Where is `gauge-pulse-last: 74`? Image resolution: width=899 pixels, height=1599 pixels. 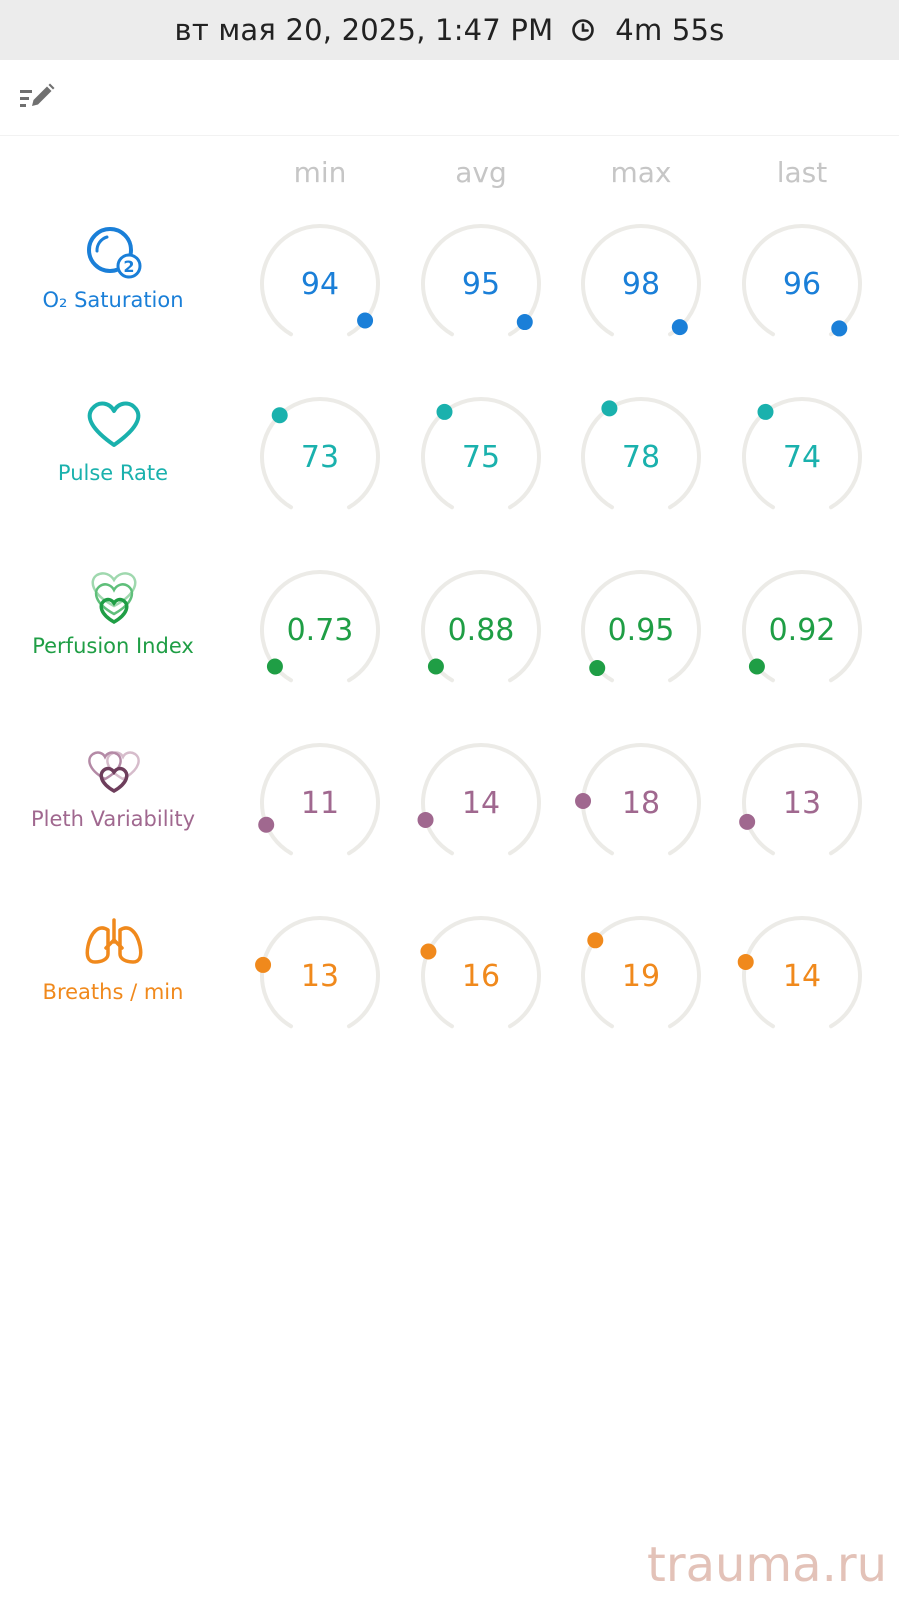 gauge-pulse-last: 74 is located at coordinates (802, 457).